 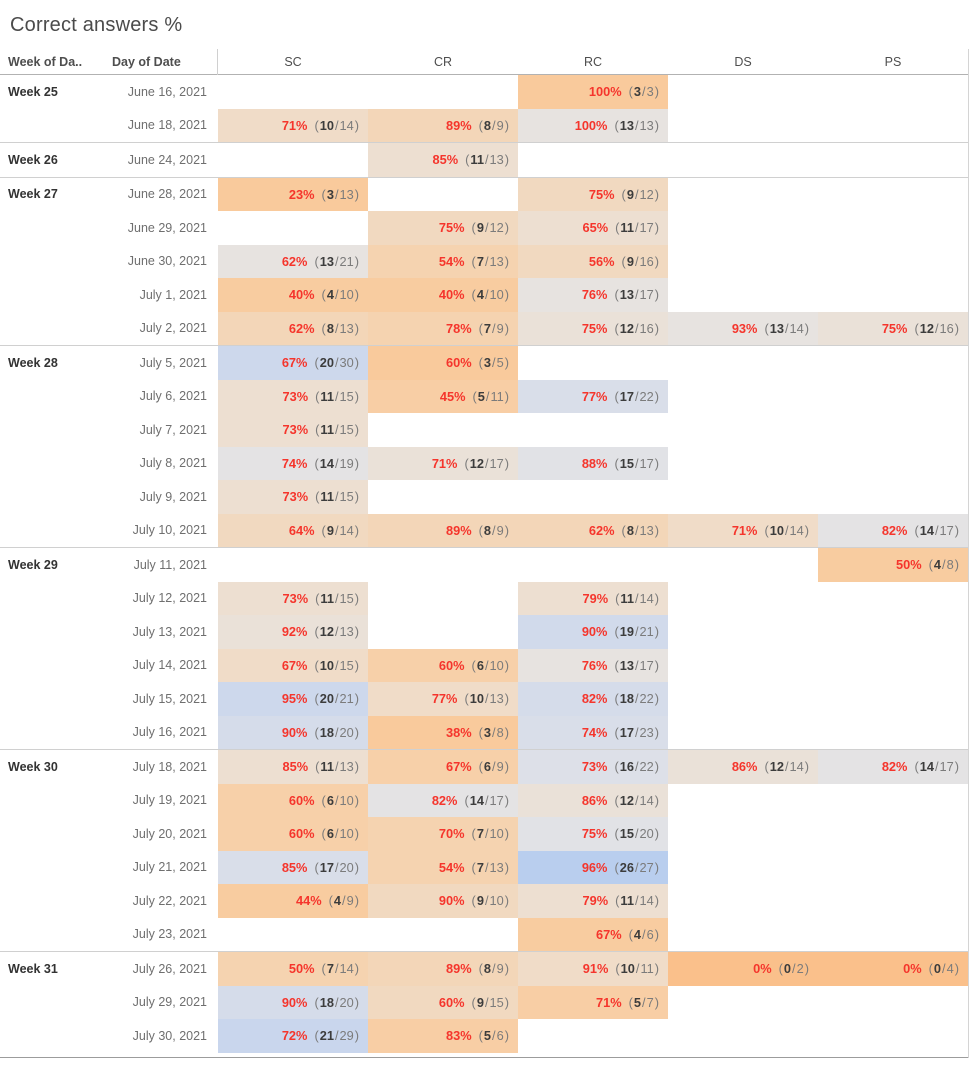 I want to click on date-row-header: June 18, 2021, so click(x=167, y=125).